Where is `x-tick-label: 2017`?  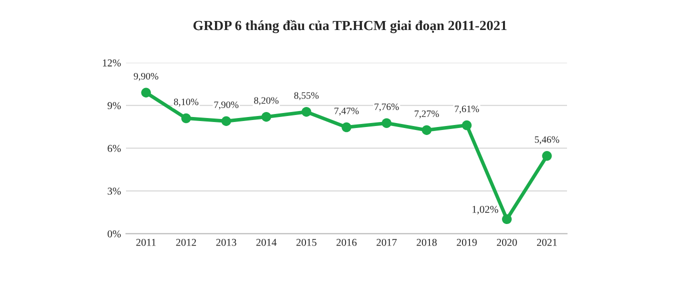
x-tick-label: 2017 is located at coordinates (386, 242).